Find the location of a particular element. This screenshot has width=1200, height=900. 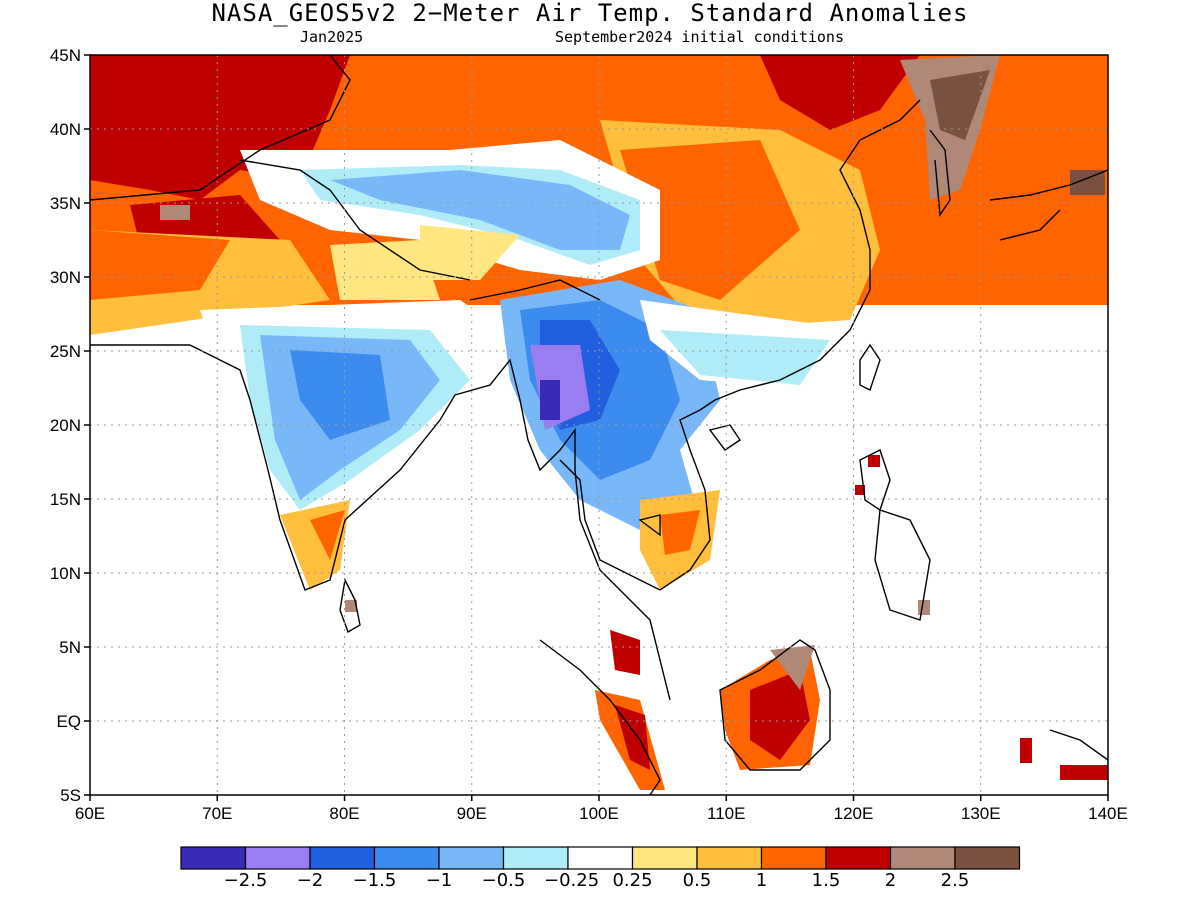

x-tick-label: 60E is located at coordinates (90, 813).